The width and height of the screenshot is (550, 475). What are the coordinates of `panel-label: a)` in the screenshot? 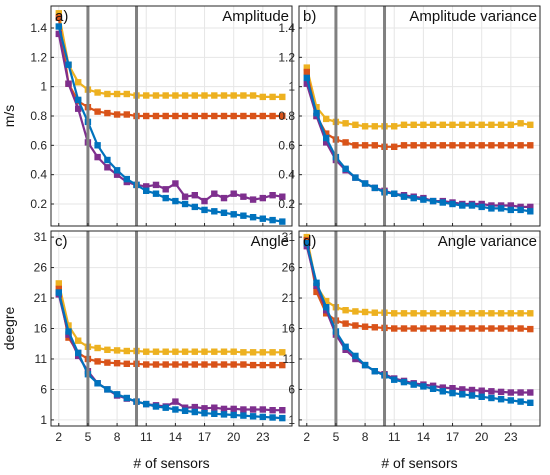 It's located at (61, 16).